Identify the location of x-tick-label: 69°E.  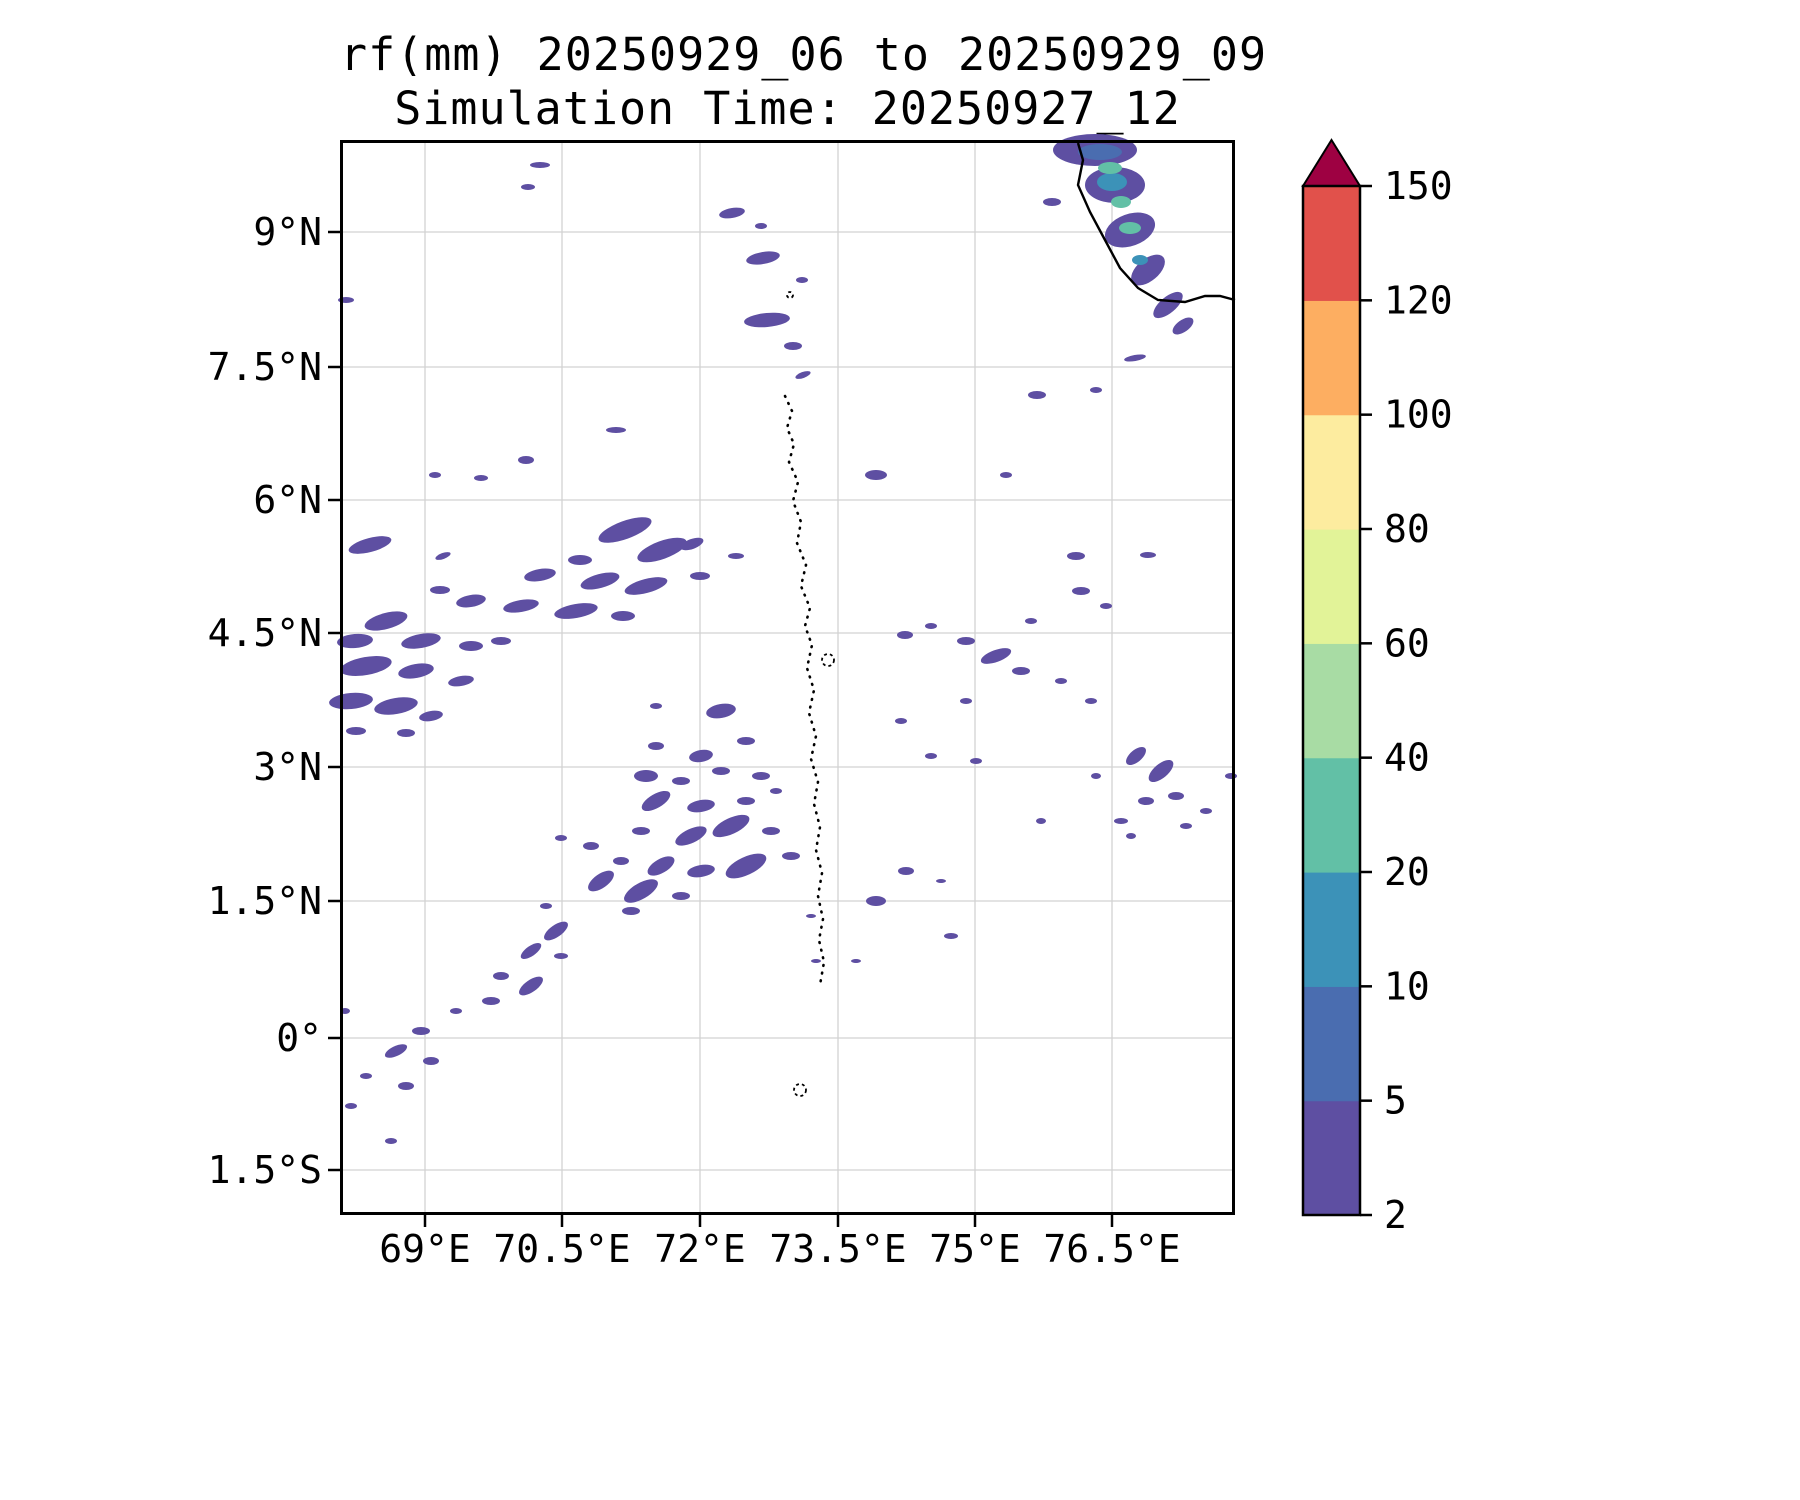
(425, 1249).